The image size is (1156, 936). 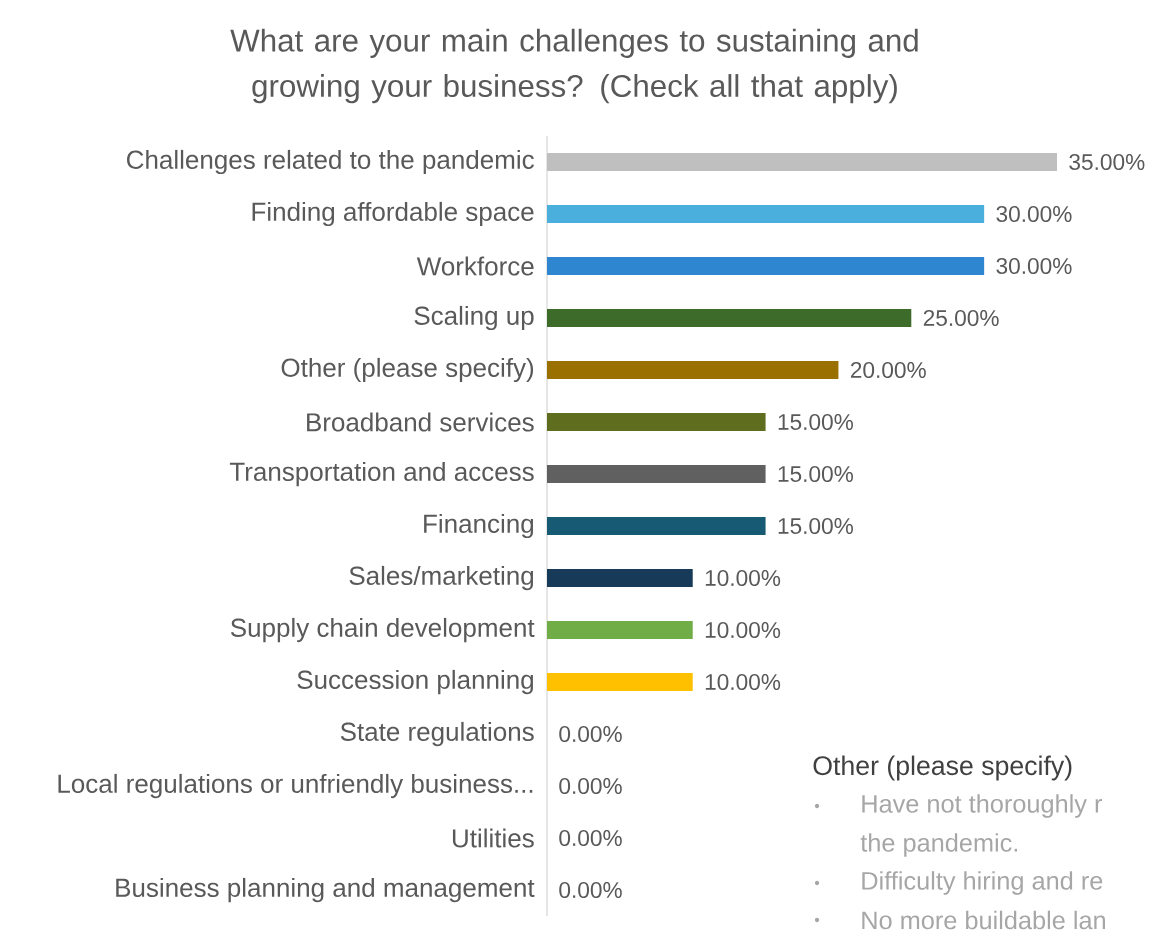 I want to click on y-tick-label: Broadband services, so click(x=420, y=422).